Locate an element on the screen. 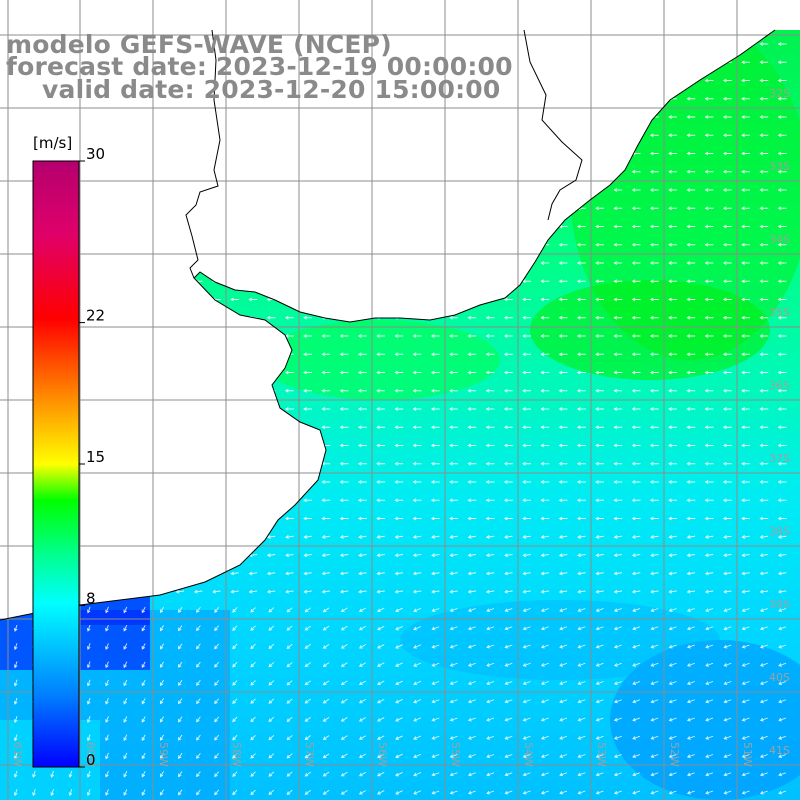 This screenshot has width=800, height=800. latitude-label: 37S is located at coordinates (779, 458).